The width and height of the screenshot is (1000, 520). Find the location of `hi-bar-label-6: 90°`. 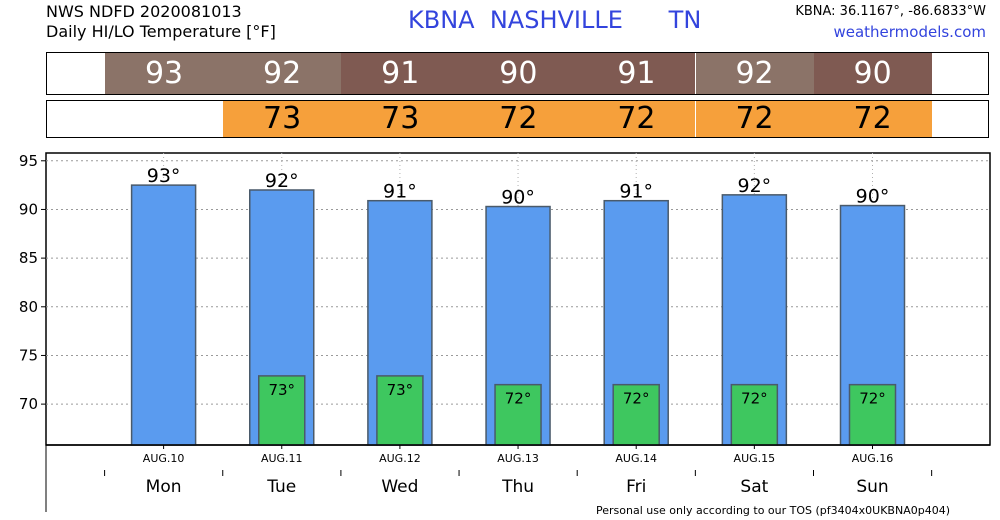

hi-bar-label-6: 90° is located at coordinates (873, 197).